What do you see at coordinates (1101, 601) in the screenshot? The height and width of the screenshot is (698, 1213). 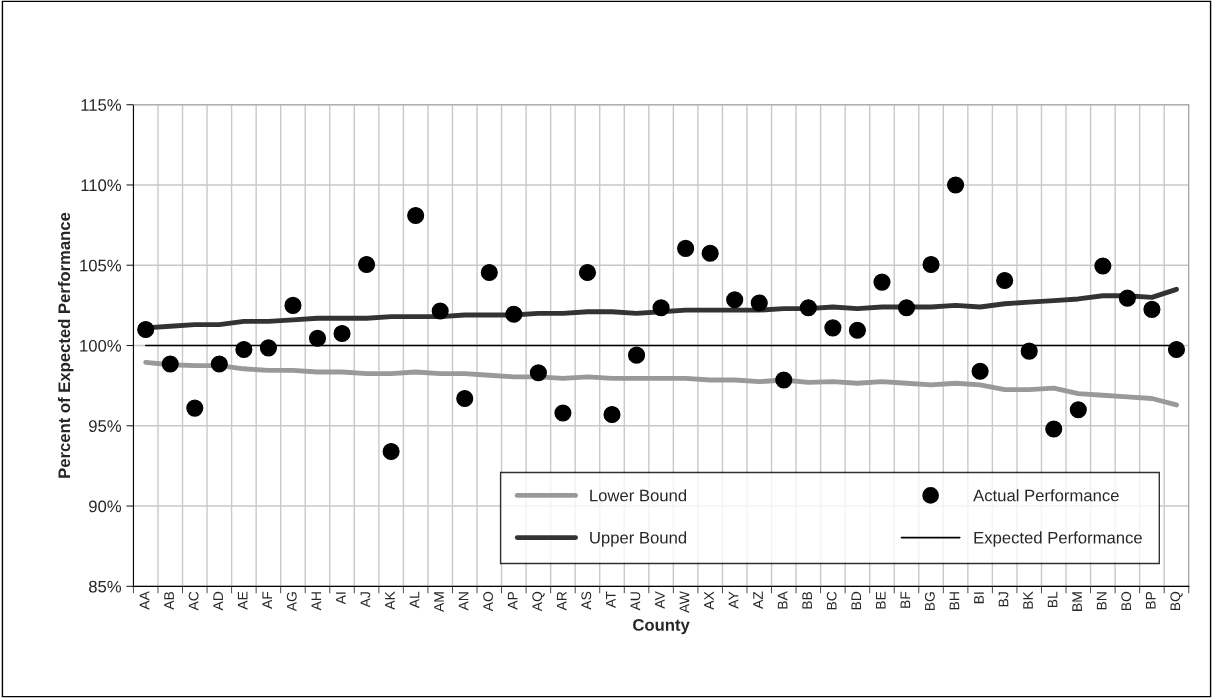 I see `x-tick-label: BN` at bounding box center [1101, 601].